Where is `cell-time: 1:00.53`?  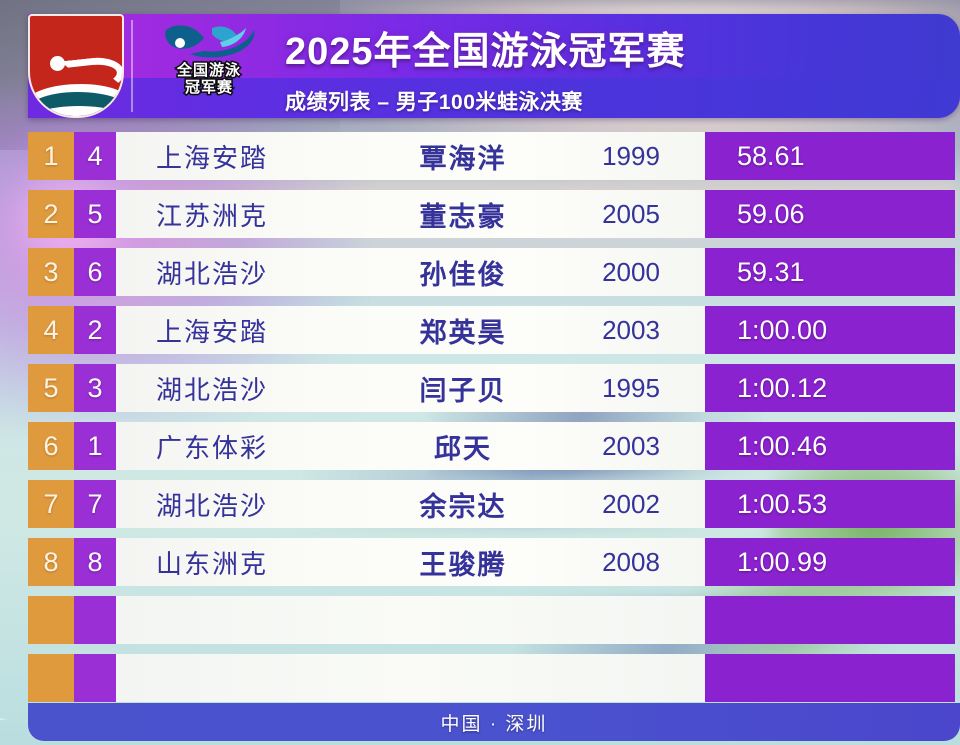 cell-time: 1:00.53 is located at coordinates (830, 504).